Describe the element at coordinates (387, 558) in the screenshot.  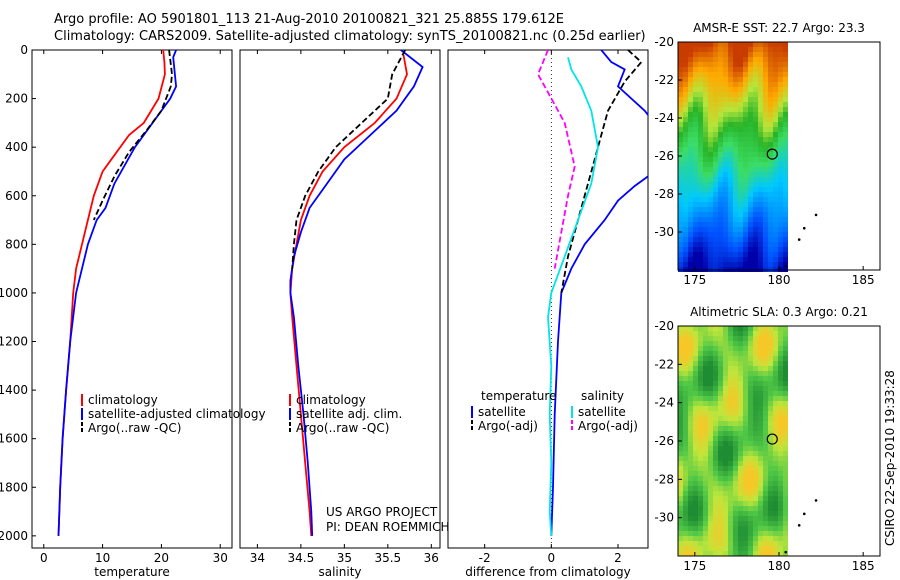
I see `x-tick-label: 35.5` at that location.